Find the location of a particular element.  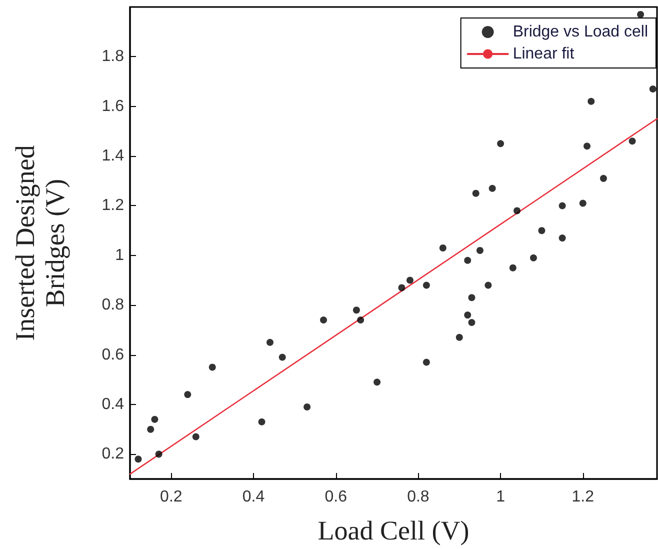

y-tick-label: 1.2 is located at coordinates (113, 205).